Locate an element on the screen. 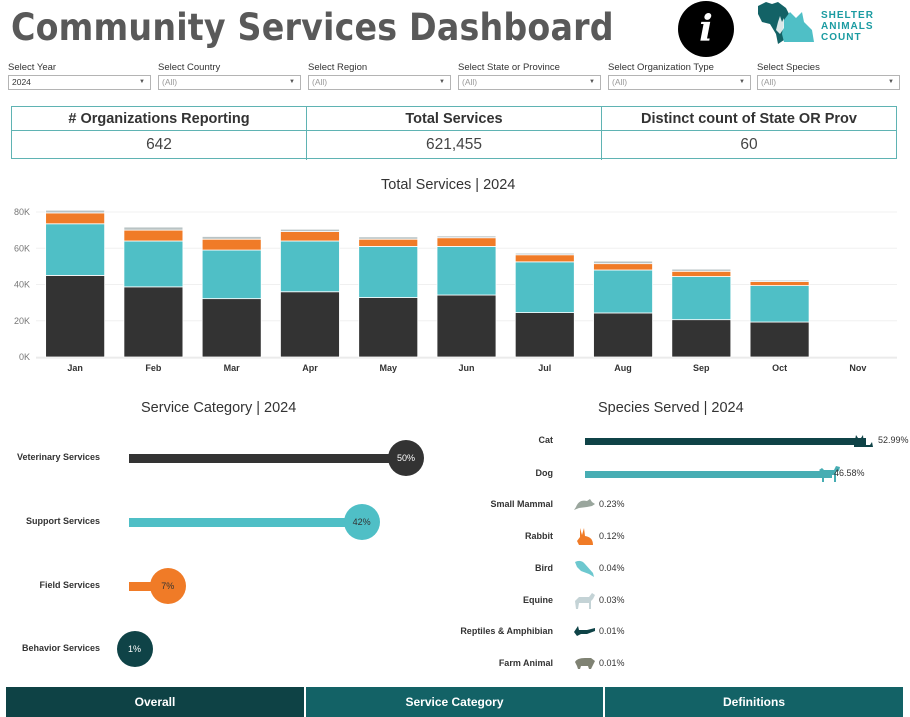 Image resolution: width=910 pixels, height=717 pixels. mouse-icon is located at coordinates (584, 504).